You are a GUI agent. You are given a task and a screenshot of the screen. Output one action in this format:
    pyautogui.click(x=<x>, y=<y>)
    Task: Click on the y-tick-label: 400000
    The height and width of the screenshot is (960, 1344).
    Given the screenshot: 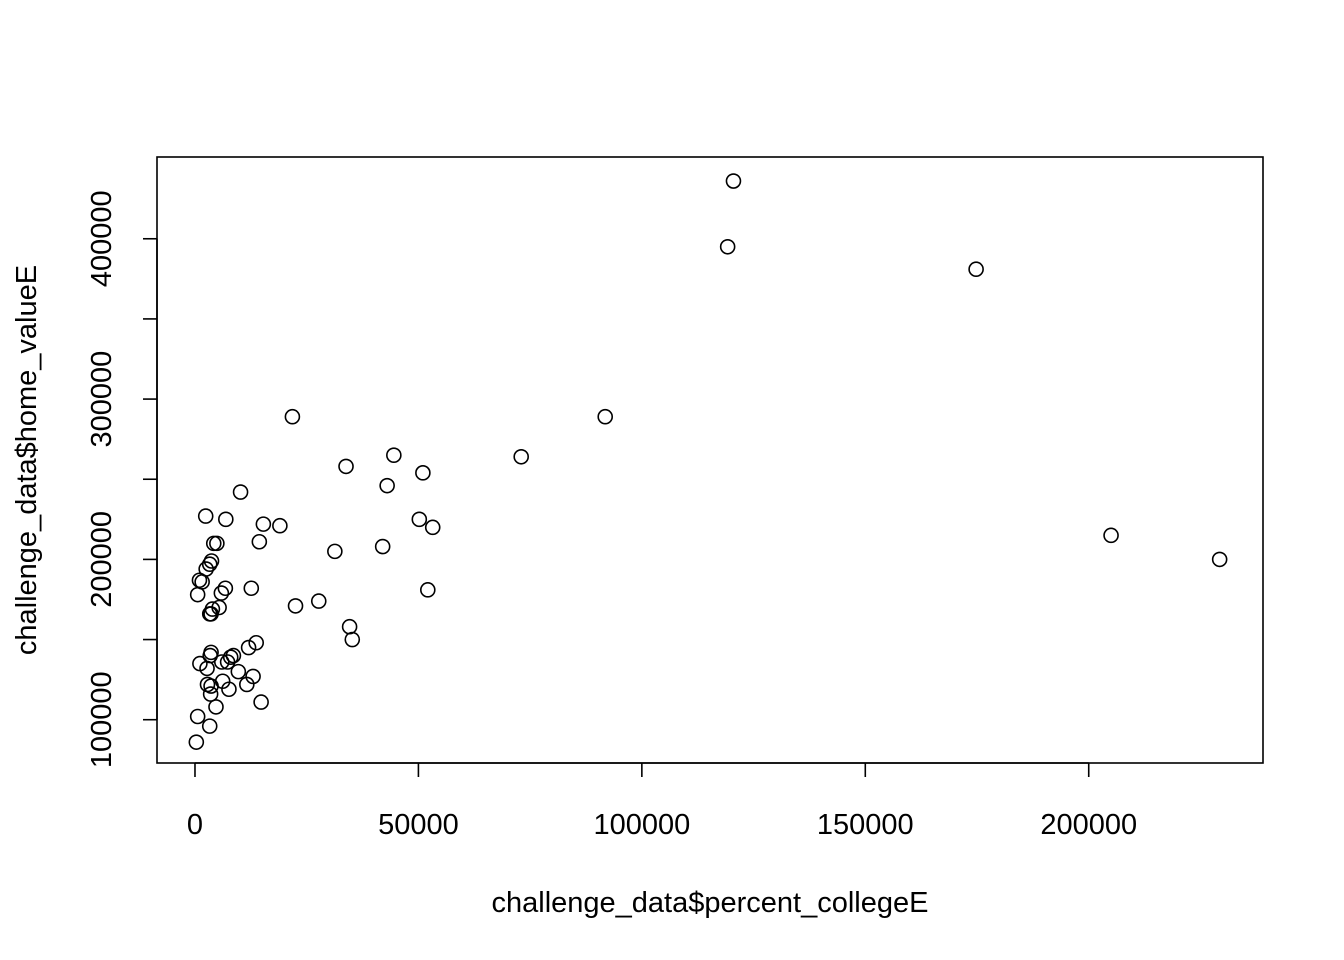 What is the action you would take?
    pyautogui.click(x=102, y=238)
    